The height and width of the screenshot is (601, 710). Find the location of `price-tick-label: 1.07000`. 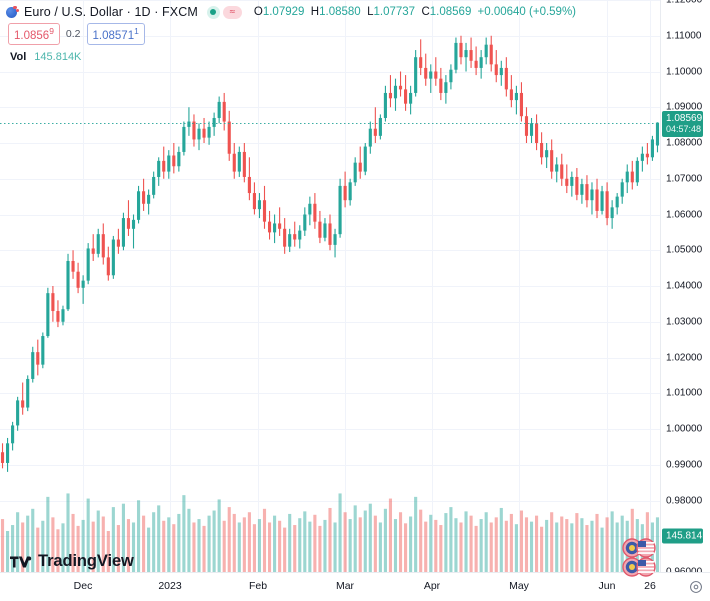

price-tick-label: 1.07000 is located at coordinates (684, 179).